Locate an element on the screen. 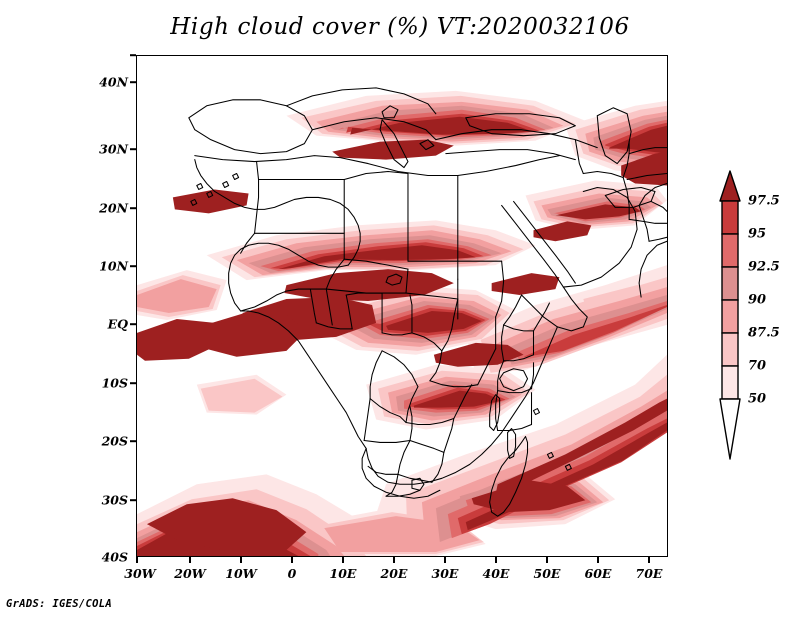 Image resolution: width=800 pixels, height=618 pixels. y-axis-label-10S: 10S is located at coordinates (114, 383).